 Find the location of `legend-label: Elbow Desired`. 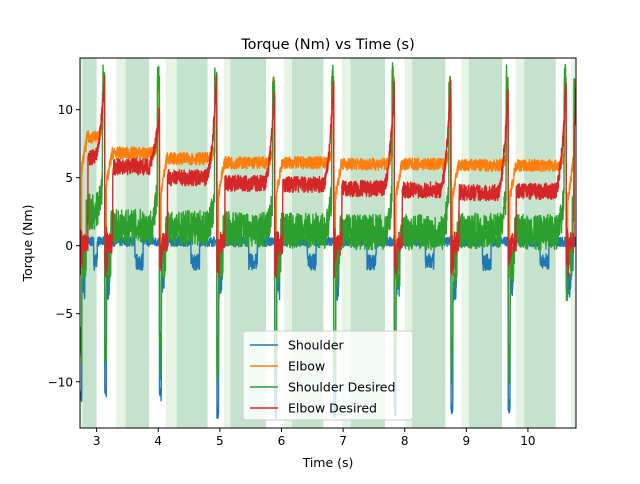

legend-label: Elbow Desired is located at coordinates (332, 408).